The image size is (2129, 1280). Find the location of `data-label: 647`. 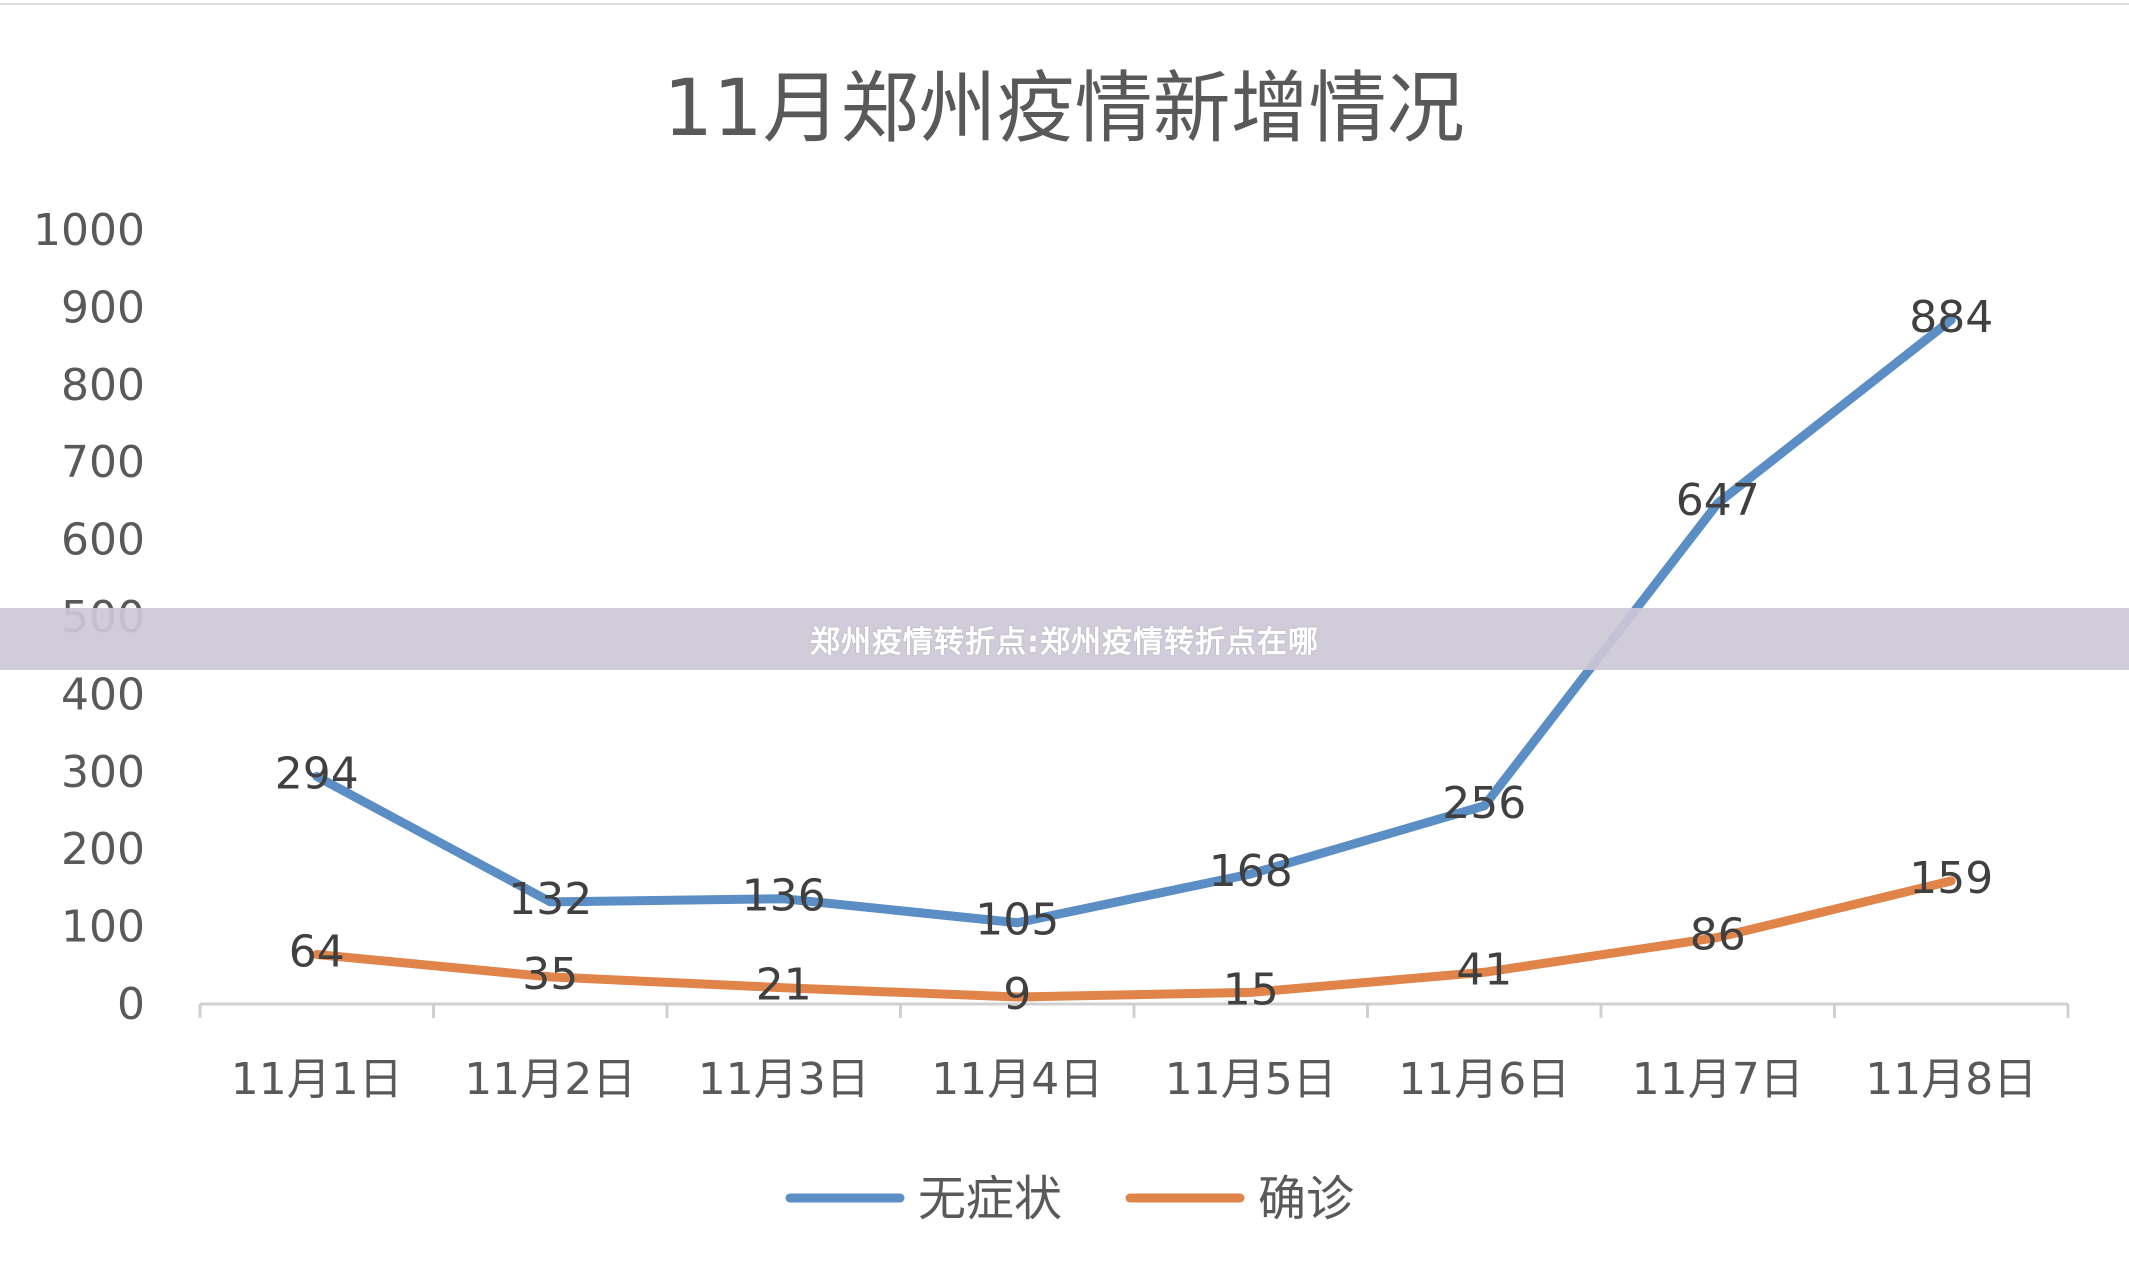

data-label: 647 is located at coordinates (1718, 500).